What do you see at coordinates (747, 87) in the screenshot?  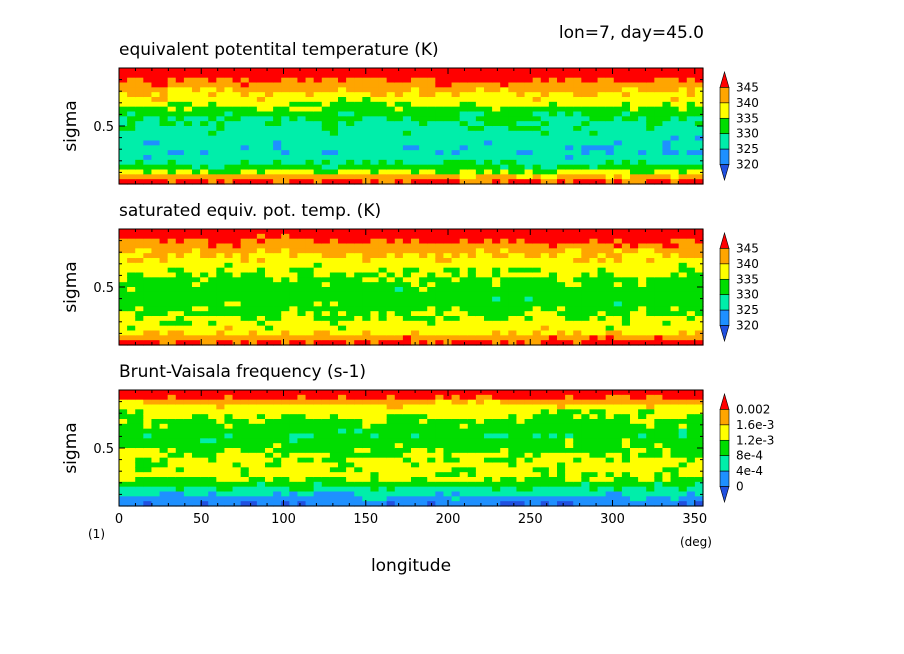 I see `colorbar-label: 345` at bounding box center [747, 87].